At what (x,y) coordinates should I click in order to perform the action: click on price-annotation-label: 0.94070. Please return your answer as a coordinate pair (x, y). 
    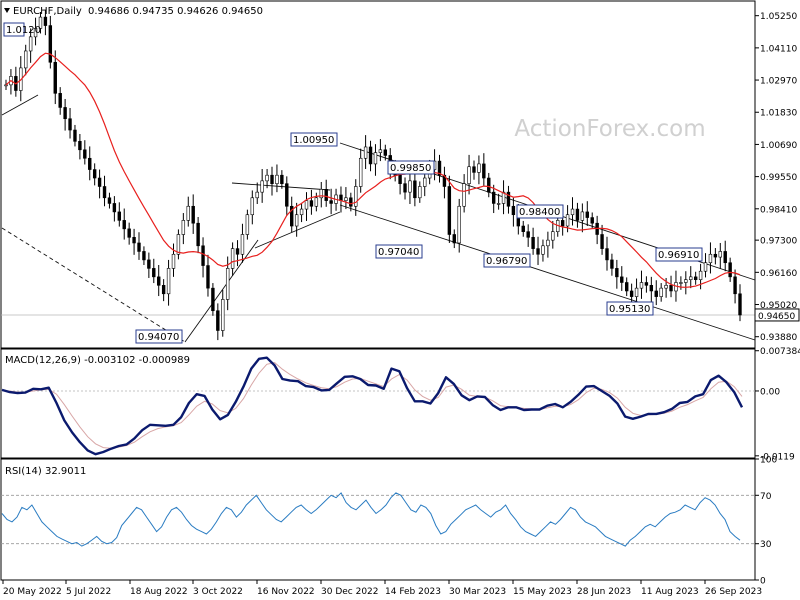
    Looking at the image, I should click on (158, 337).